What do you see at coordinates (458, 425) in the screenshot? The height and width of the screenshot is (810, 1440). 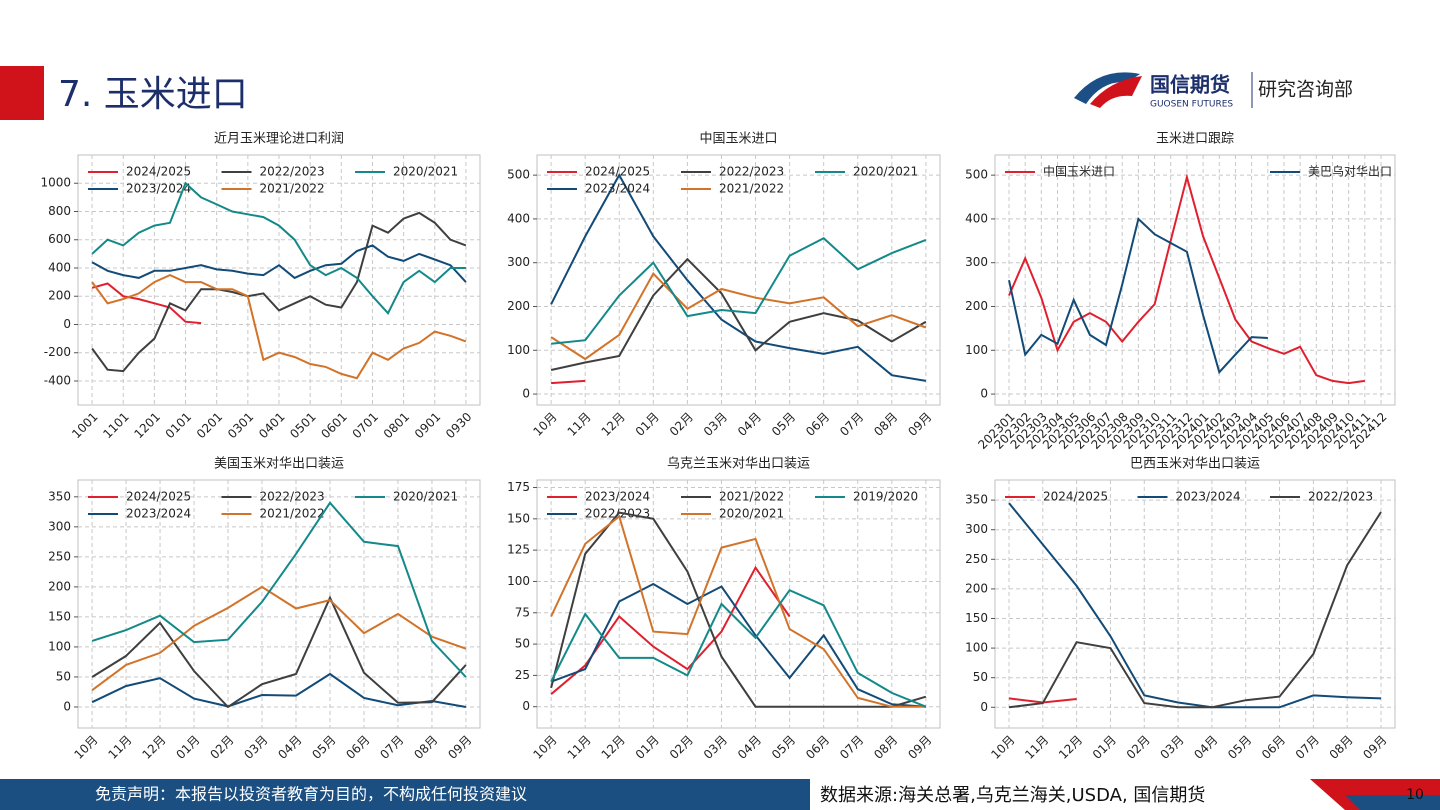 I see `x-tick-label: 0930` at bounding box center [458, 425].